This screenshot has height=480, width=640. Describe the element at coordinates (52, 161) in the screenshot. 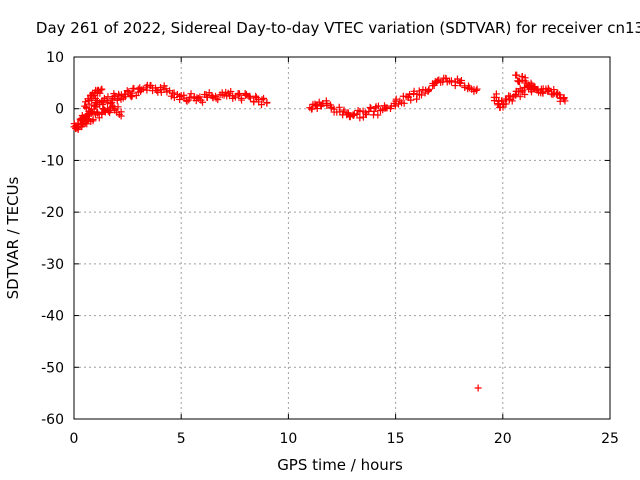

I see `y-tick-label: -10` at that location.